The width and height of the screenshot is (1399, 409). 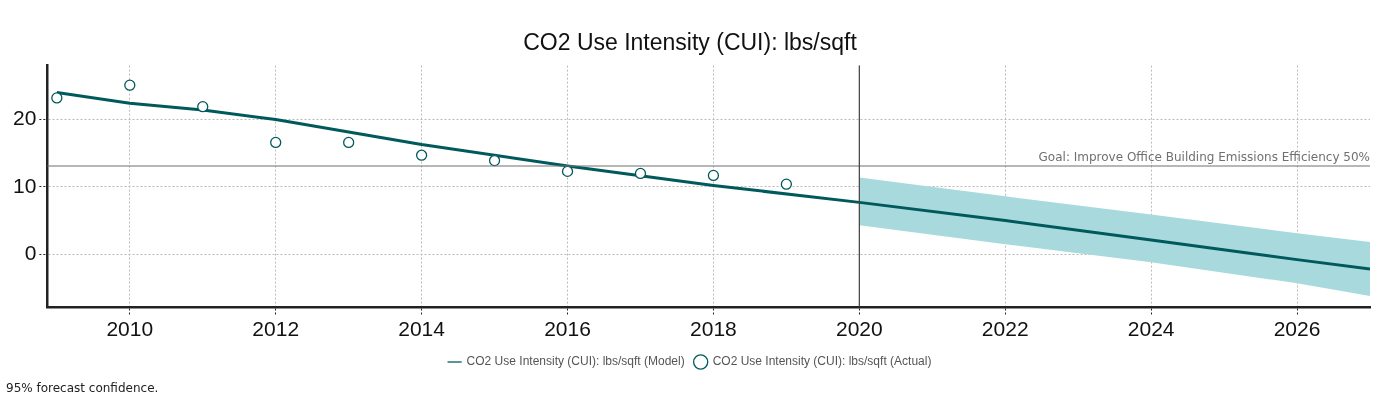 What do you see at coordinates (422, 329) in the screenshot?
I see `x-tick-label: 2014` at bounding box center [422, 329].